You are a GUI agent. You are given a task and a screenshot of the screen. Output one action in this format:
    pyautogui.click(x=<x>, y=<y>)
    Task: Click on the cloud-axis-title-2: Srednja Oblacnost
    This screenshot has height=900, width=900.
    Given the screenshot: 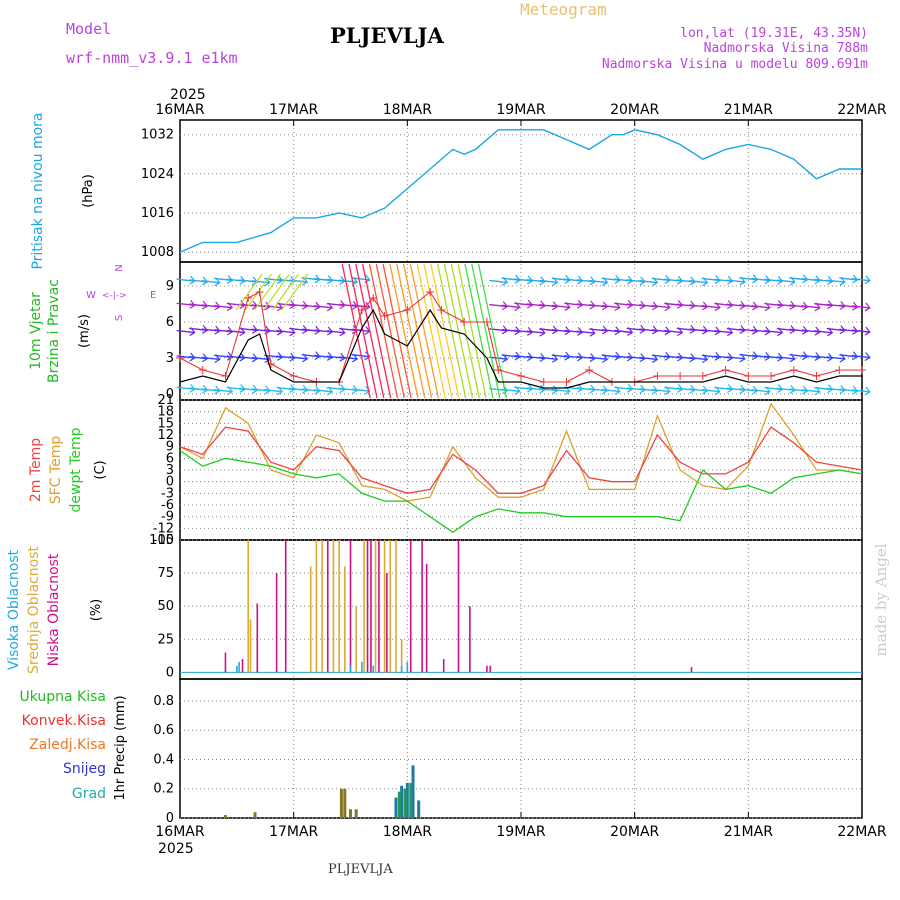 What is the action you would take?
    pyautogui.click(x=34, y=610)
    